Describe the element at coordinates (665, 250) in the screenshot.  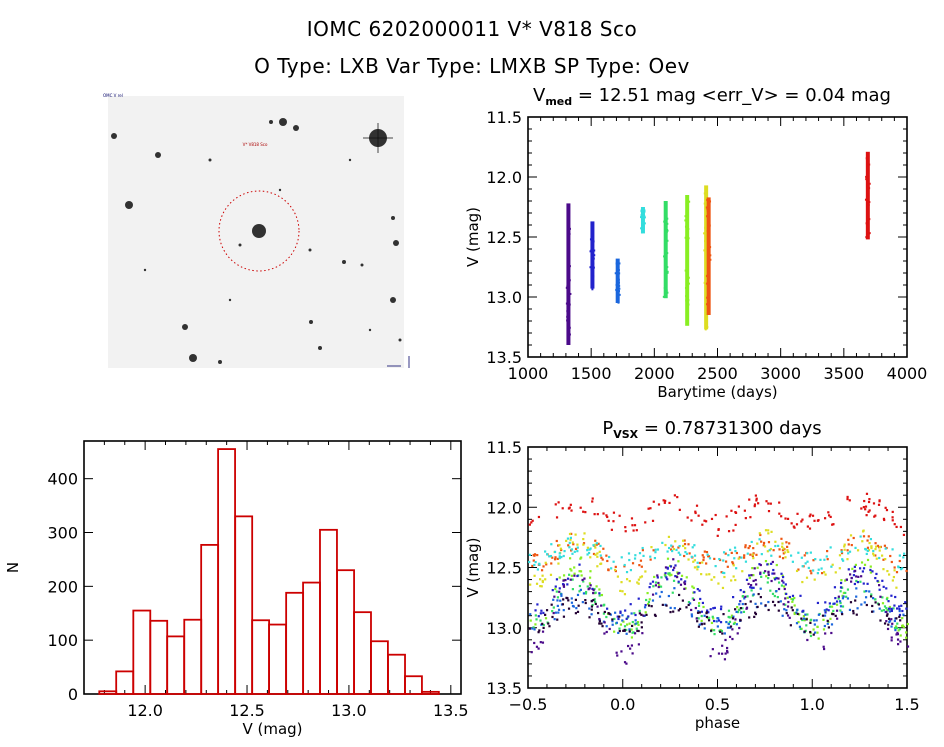
I see `data-segment` at that location.